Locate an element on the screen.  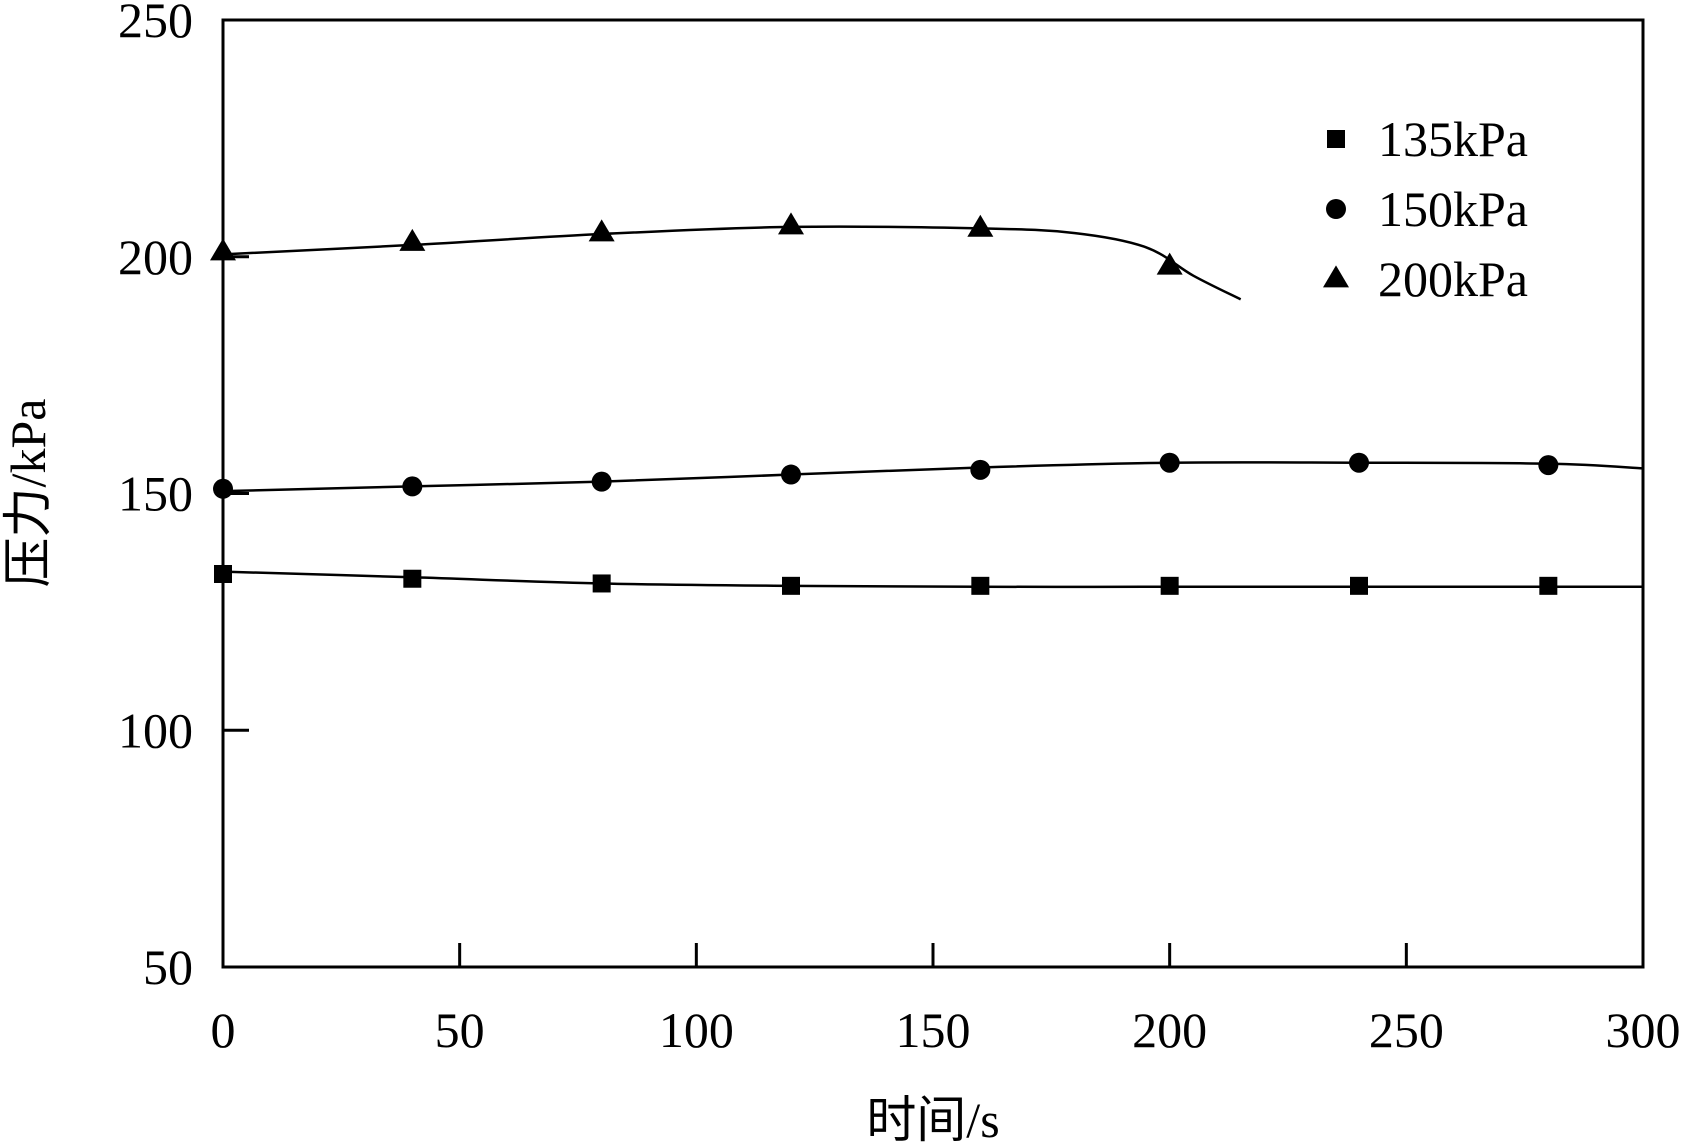
x-axis-ticks: 0 50 100 150 200 250 300 is located at coordinates (946, 1000).